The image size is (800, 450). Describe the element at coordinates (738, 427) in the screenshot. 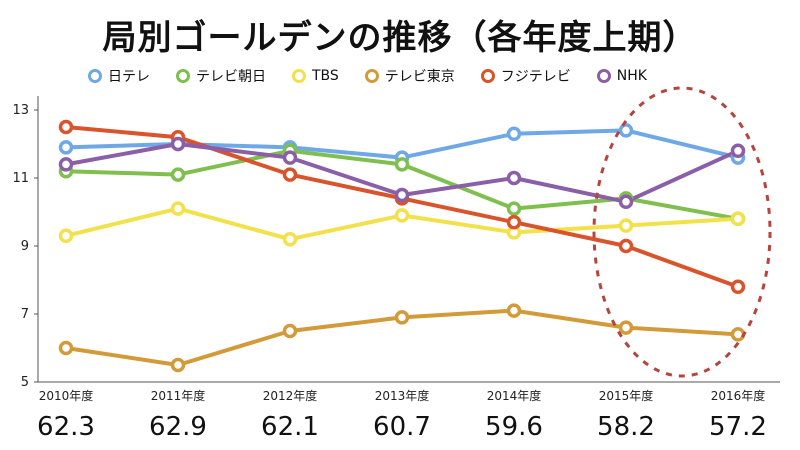

I see `total-value: 57.2` at that location.